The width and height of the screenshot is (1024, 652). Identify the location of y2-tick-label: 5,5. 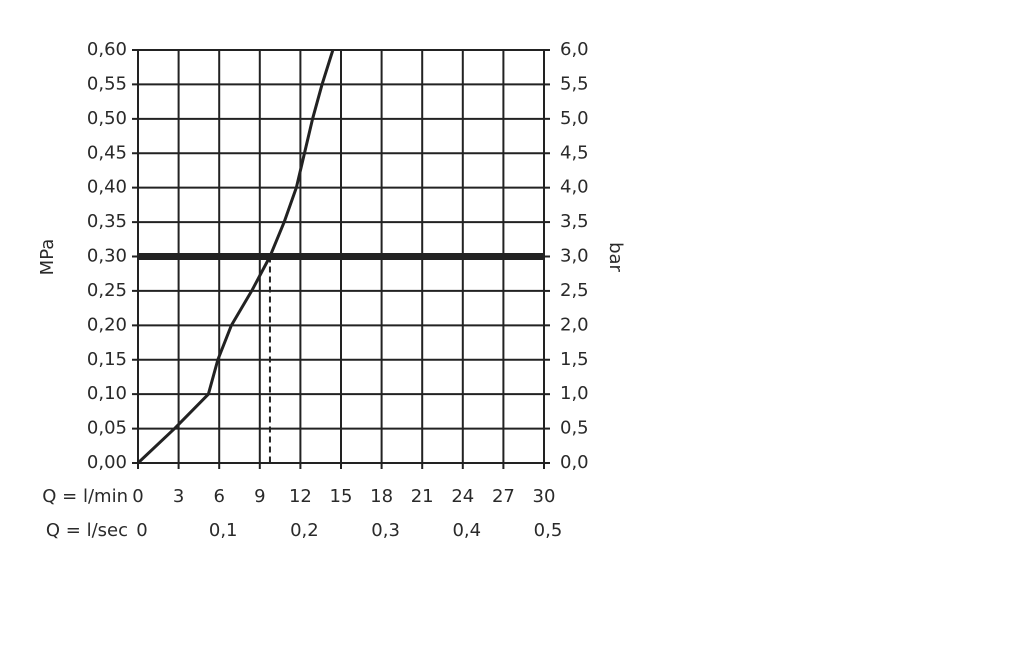
(574, 83).